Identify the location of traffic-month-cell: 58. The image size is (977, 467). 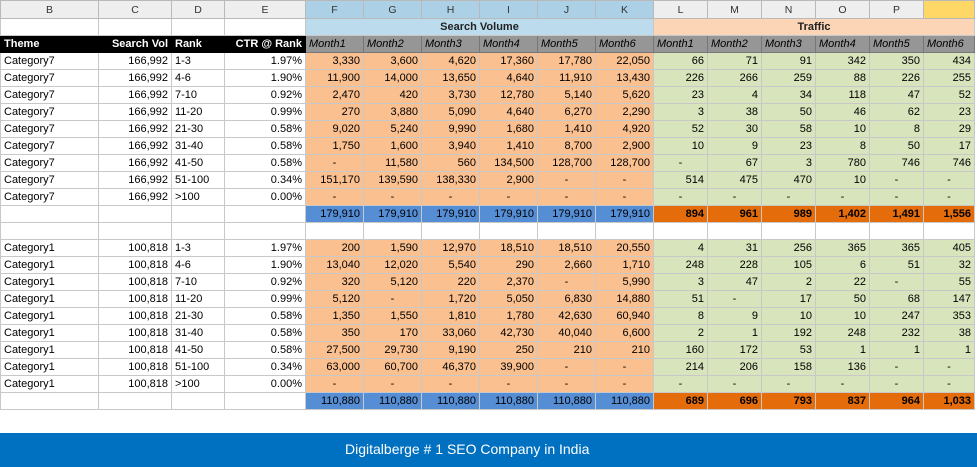
(788, 129).